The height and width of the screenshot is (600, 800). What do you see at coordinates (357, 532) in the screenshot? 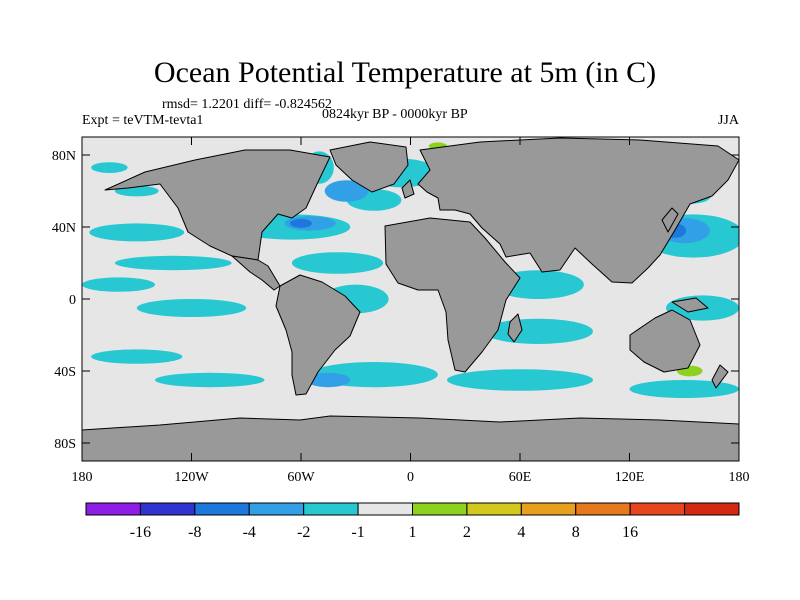
I see `colorbar-label-4: -1` at bounding box center [357, 532].